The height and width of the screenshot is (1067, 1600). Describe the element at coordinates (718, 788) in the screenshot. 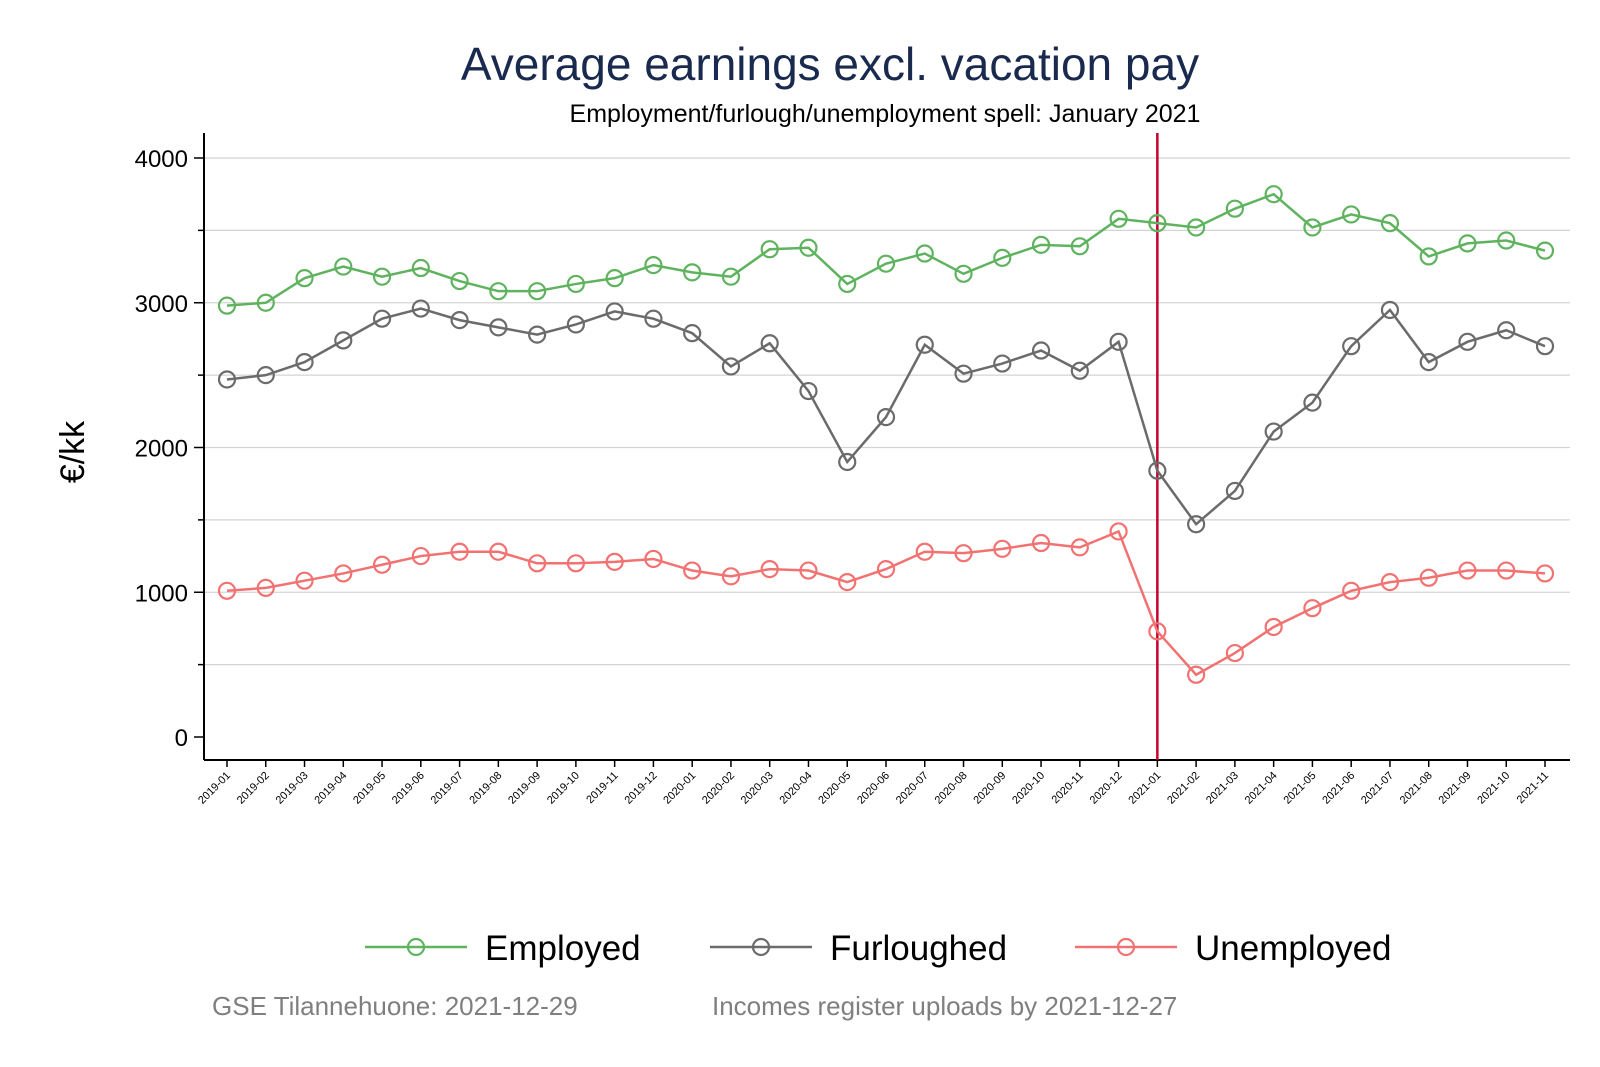

I see `x-tick-label: 2020-02` at that location.